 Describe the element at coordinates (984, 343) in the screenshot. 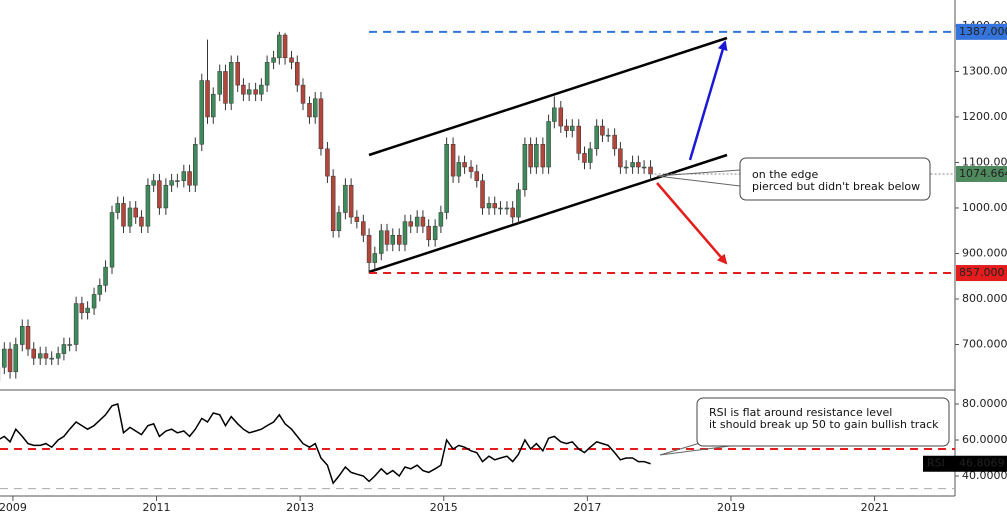

I see `y-tick-label: 700.000` at that location.